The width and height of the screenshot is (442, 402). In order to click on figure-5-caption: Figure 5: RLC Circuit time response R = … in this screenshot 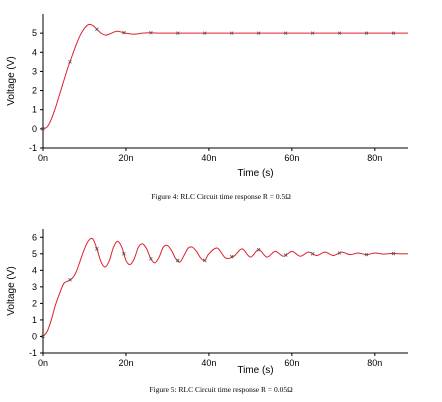, I will do `click(221, 389)`.